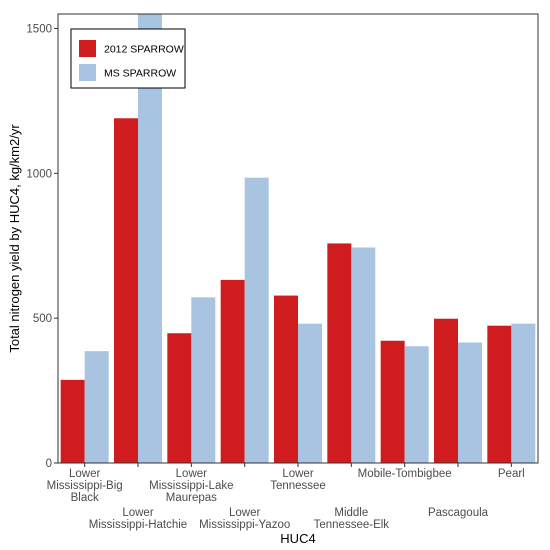  What do you see at coordinates (499, 394) in the screenshot?
I see `bar-series1-cat9` at bounding box center [499, 394].